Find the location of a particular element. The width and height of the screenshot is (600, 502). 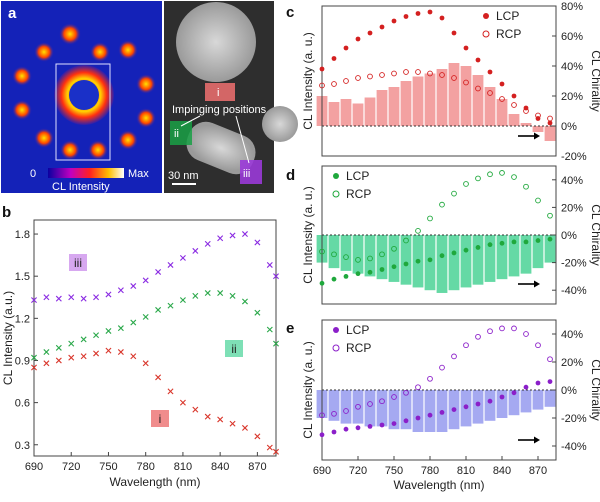

pointer-line is located at coordinates (190, 121).